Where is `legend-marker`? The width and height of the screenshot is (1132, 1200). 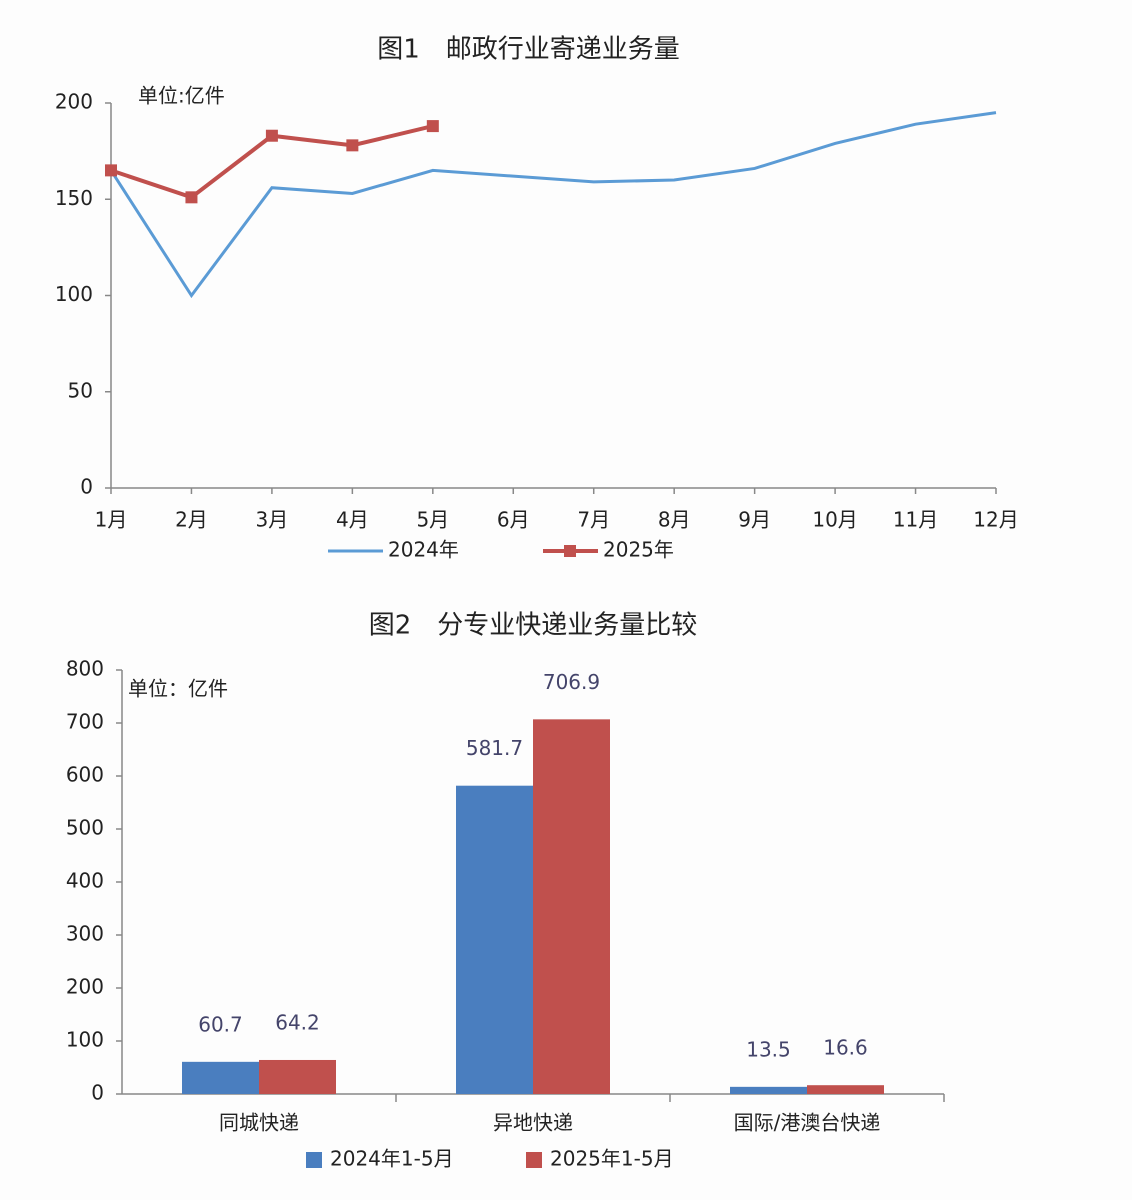 legend-marker is located at coordinates (570, 551).